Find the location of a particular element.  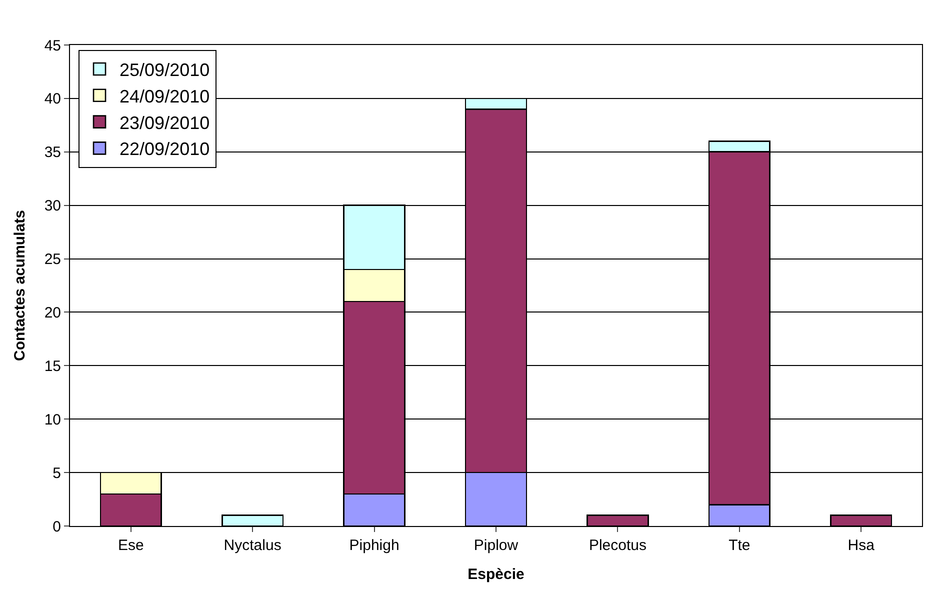

y-axis-title: Contactes acumulats is located at coordinates (20, 285).